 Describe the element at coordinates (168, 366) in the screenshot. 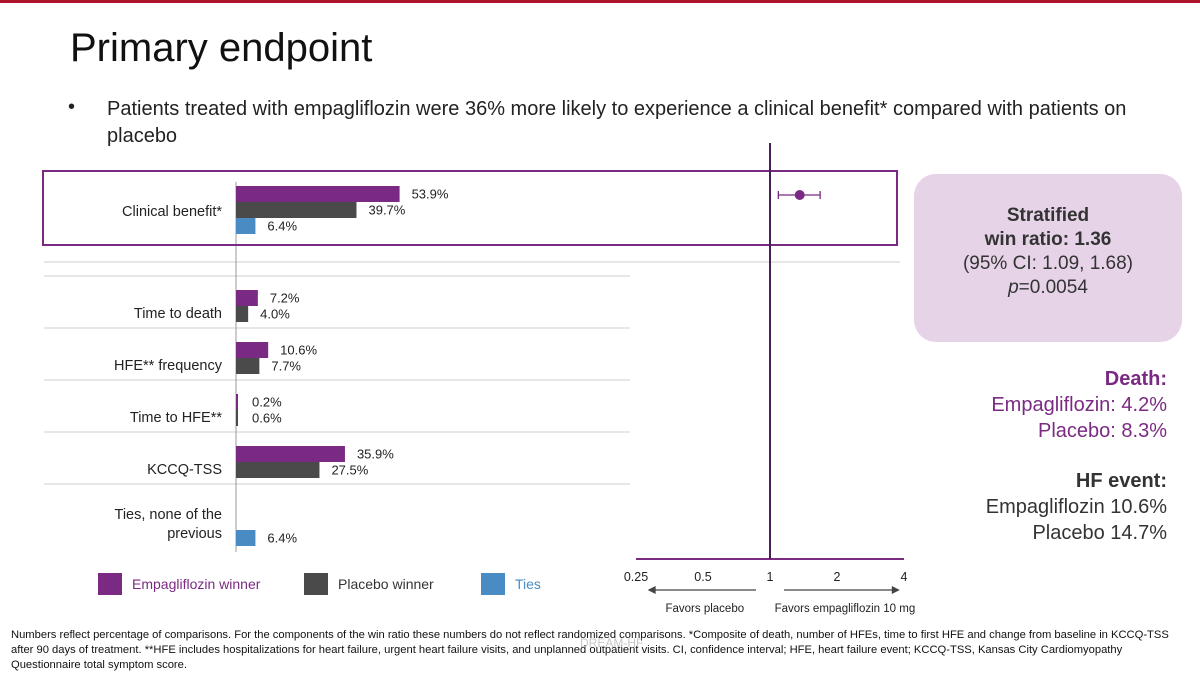

I see `category-label: HFE** frequency` at that location.